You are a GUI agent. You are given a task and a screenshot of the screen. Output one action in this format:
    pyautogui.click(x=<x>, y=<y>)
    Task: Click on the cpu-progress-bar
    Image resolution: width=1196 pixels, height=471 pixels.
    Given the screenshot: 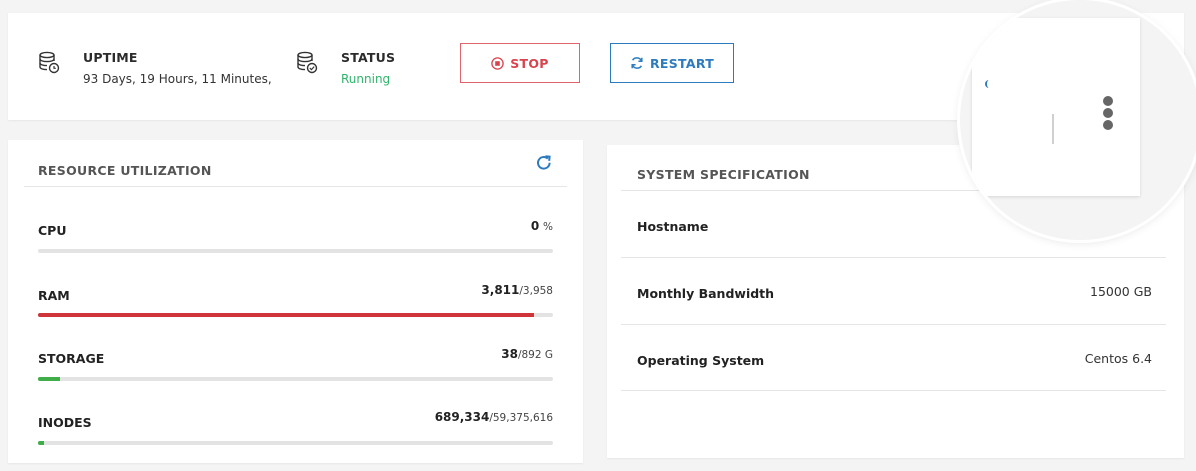 What is the action you would take?
    pyautogui.click(x=295, y=251)
    